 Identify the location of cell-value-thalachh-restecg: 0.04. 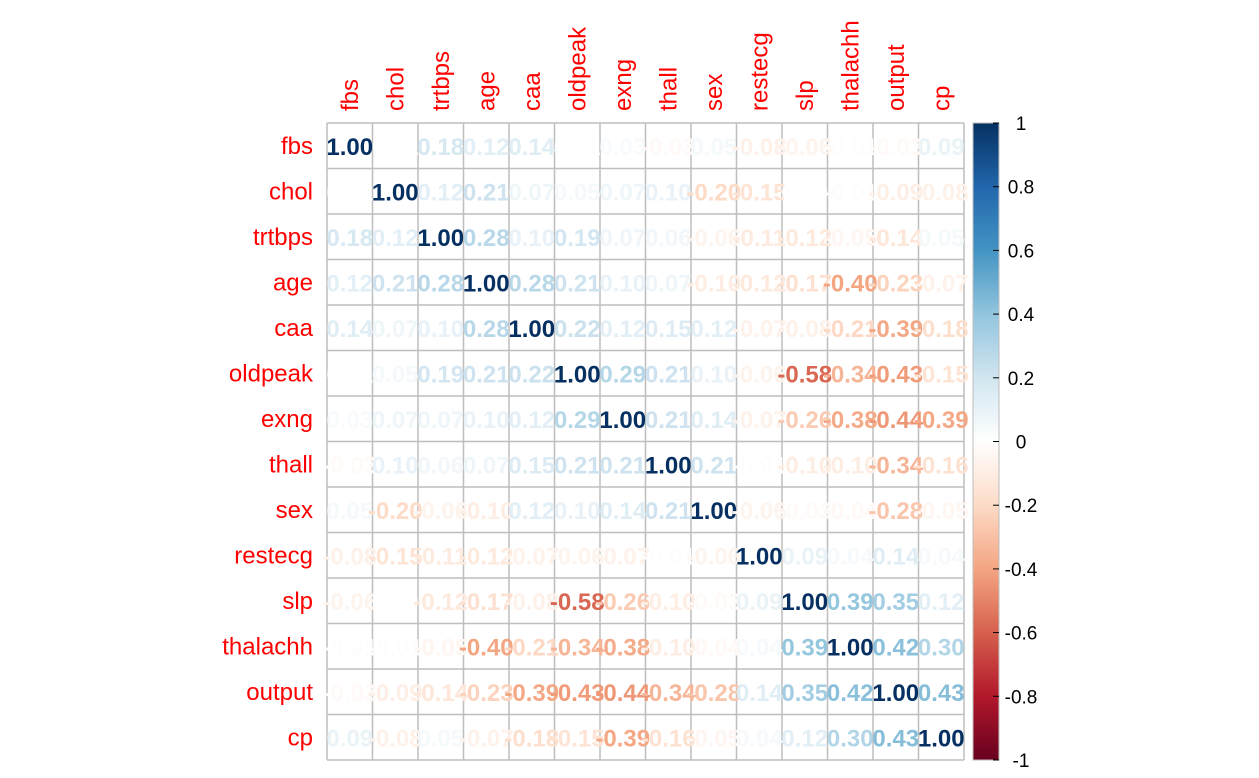
(759, 647).